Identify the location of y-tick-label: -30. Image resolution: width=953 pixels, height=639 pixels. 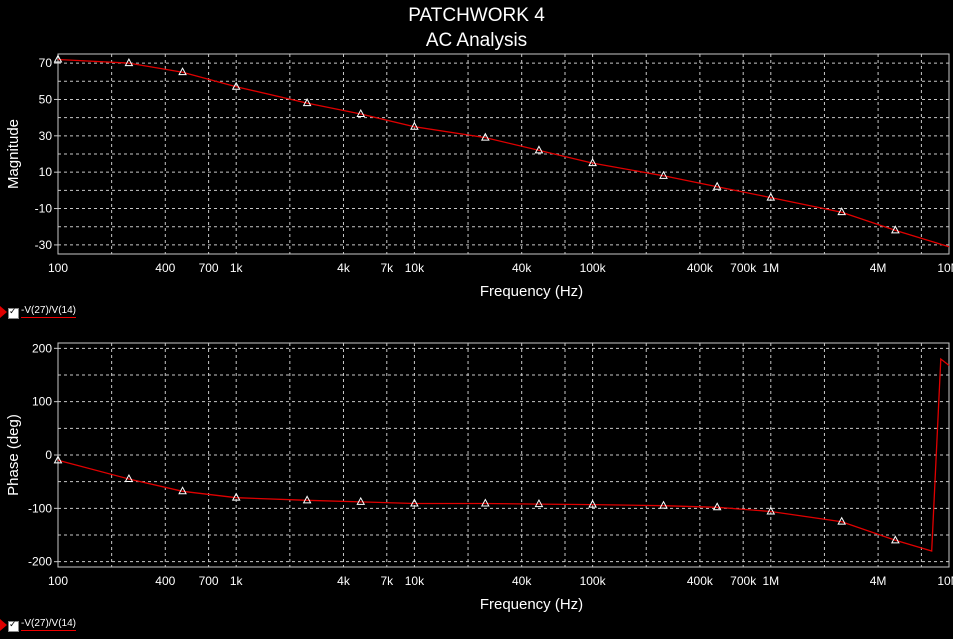
(44, 245).